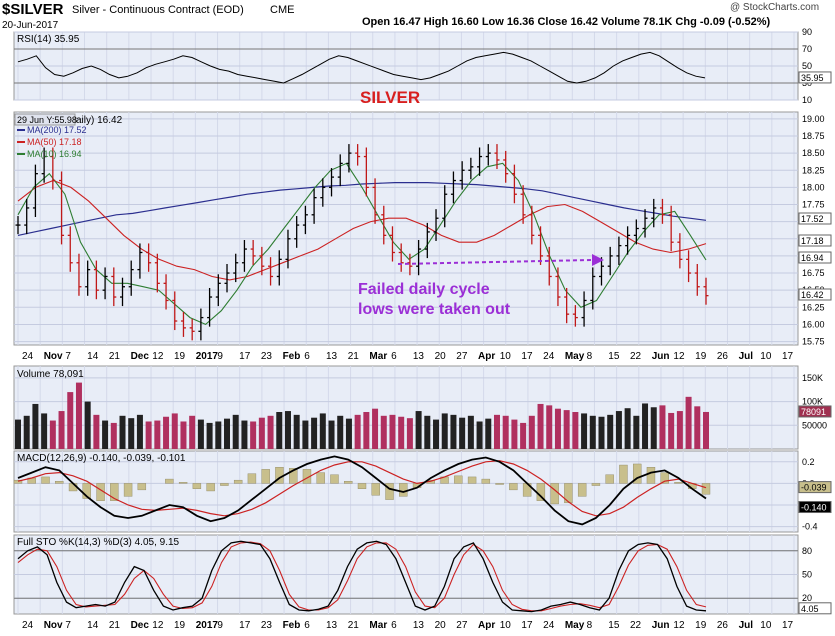 The height and width of the screenshot is (636, 835). I want to click on macd-last-value-2-box, so click(815, 507).